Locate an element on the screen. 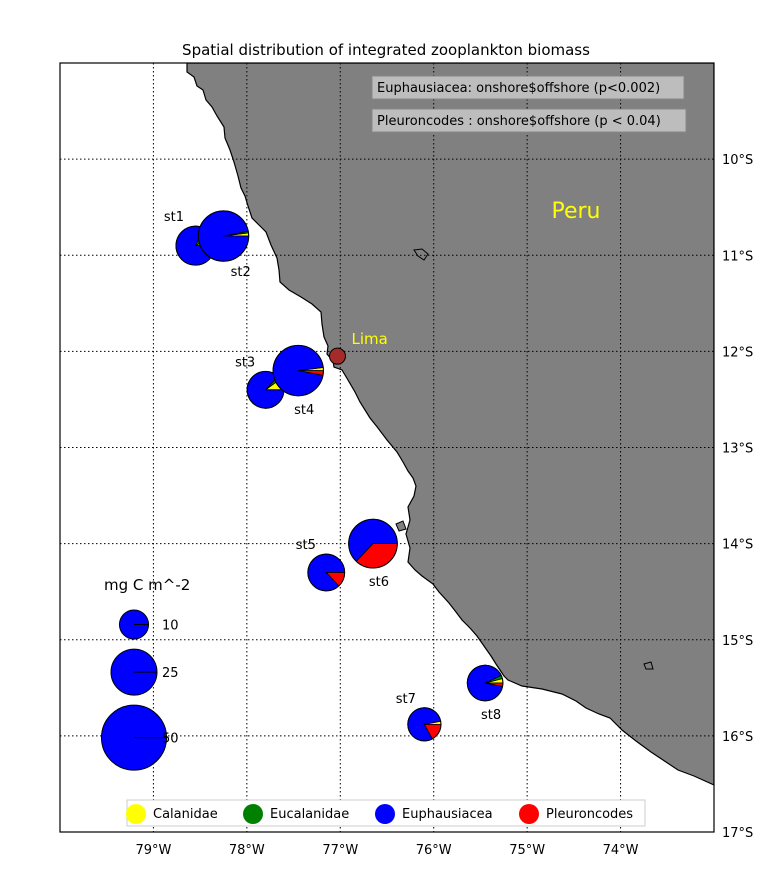 The height and width of the screenshot is (894, 784). x-tick-label: 76°W is located at coordinates (434, 850).